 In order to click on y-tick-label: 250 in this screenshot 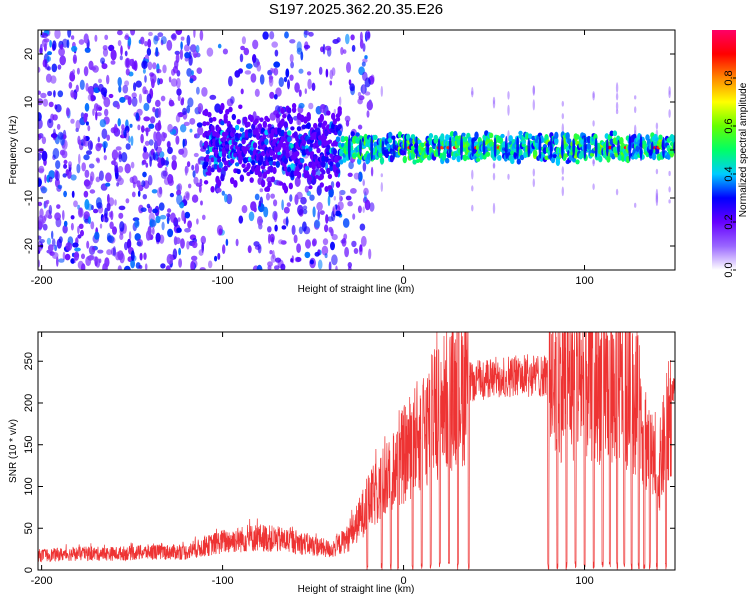, I will do `click(29, 361)`.